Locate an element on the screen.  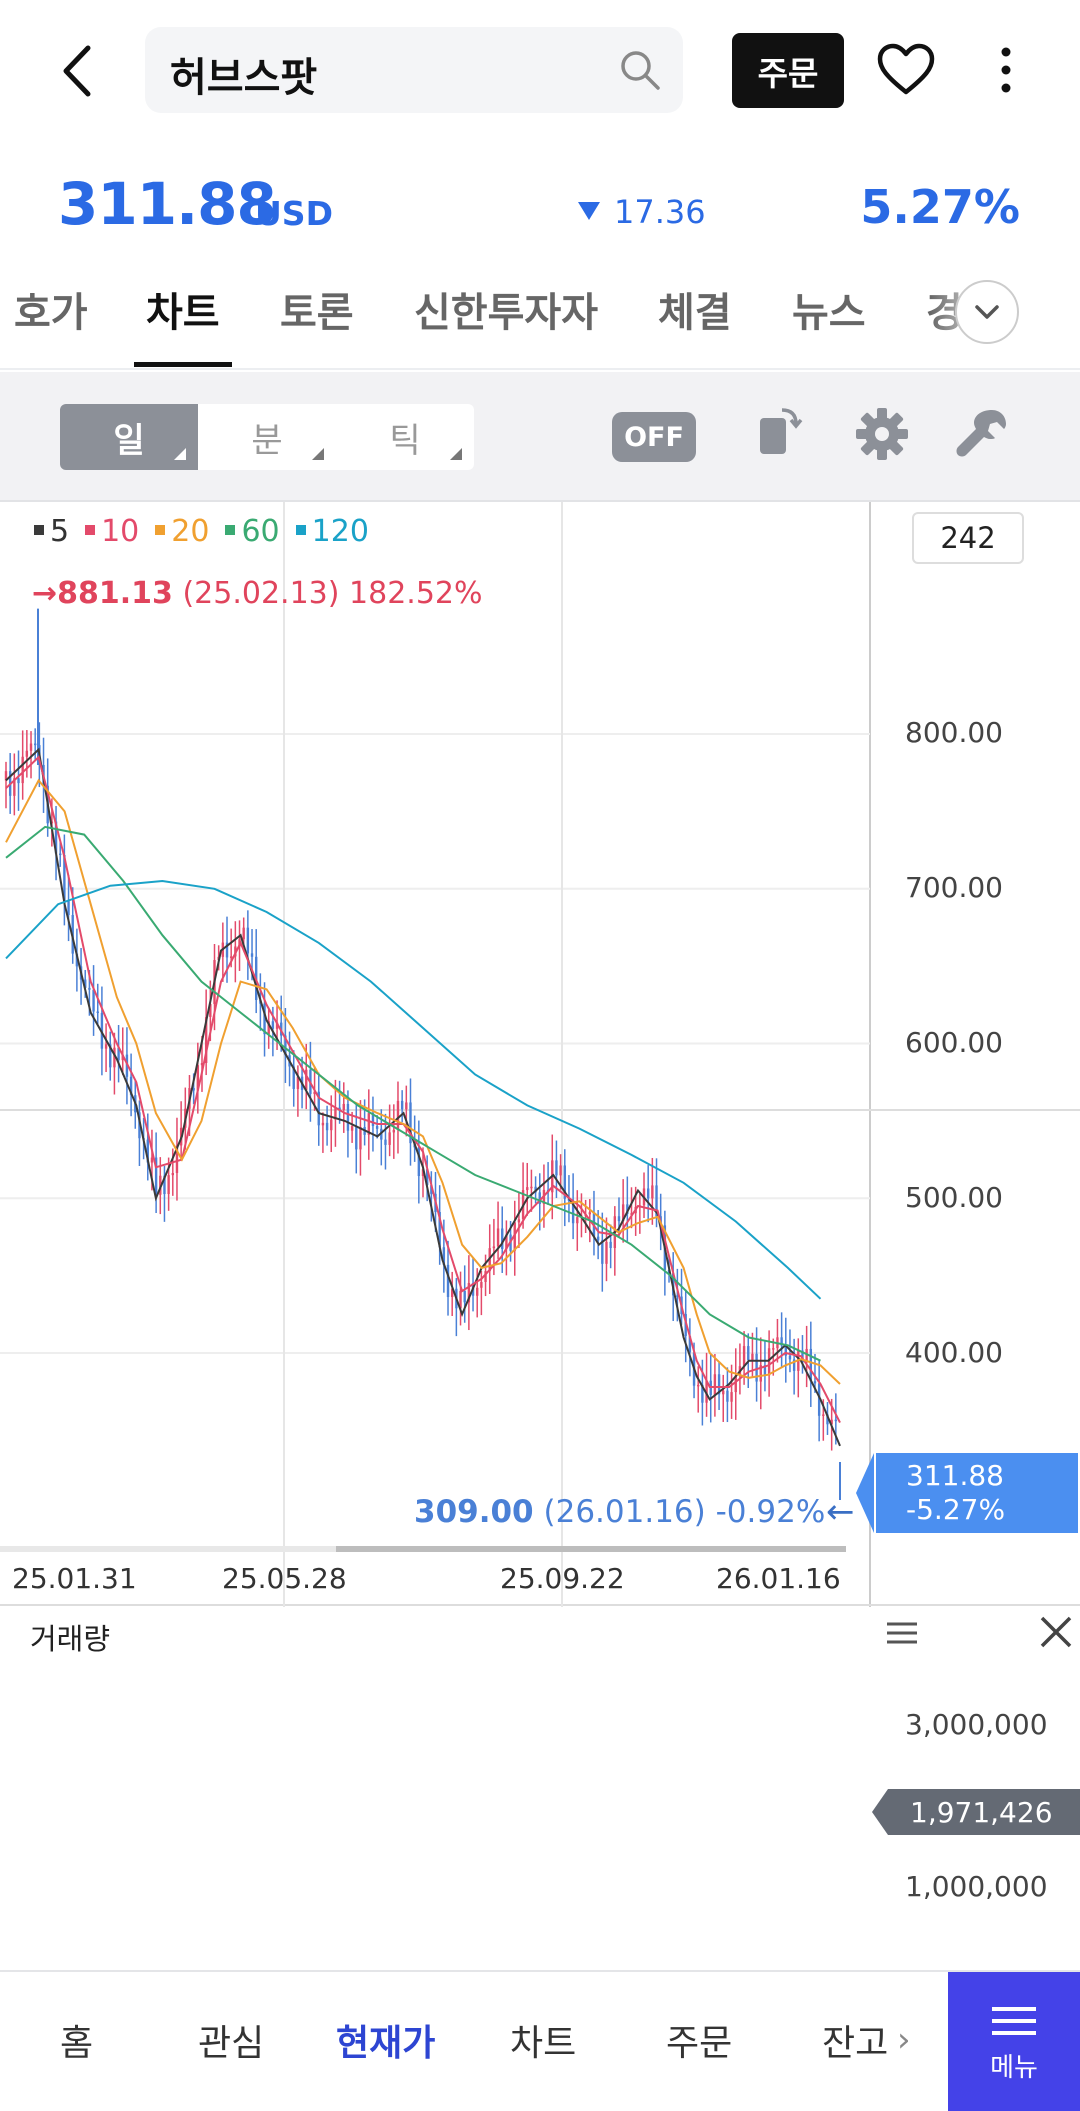
menu-button: 메뉴 is located at coordinates (1014, 2041).